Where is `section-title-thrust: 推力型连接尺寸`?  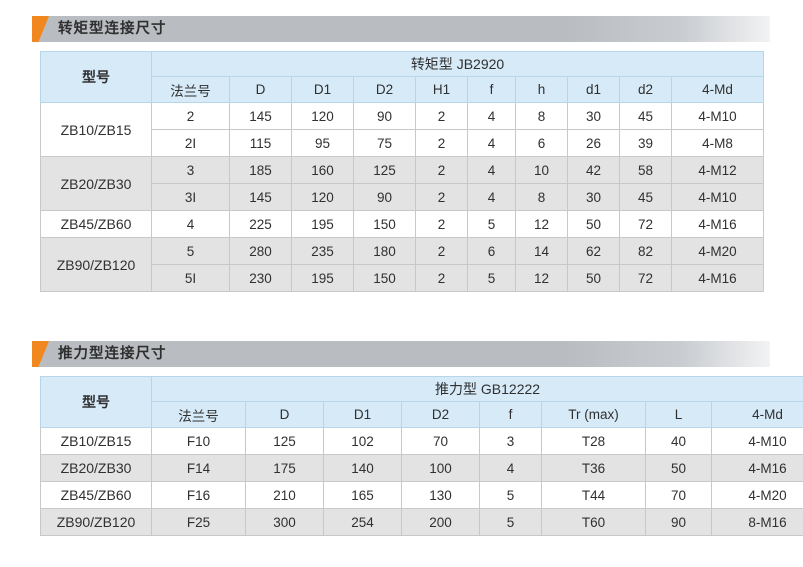 section-title-thrust: 推力型连接尺寸 is located at coordinates (112, 354).